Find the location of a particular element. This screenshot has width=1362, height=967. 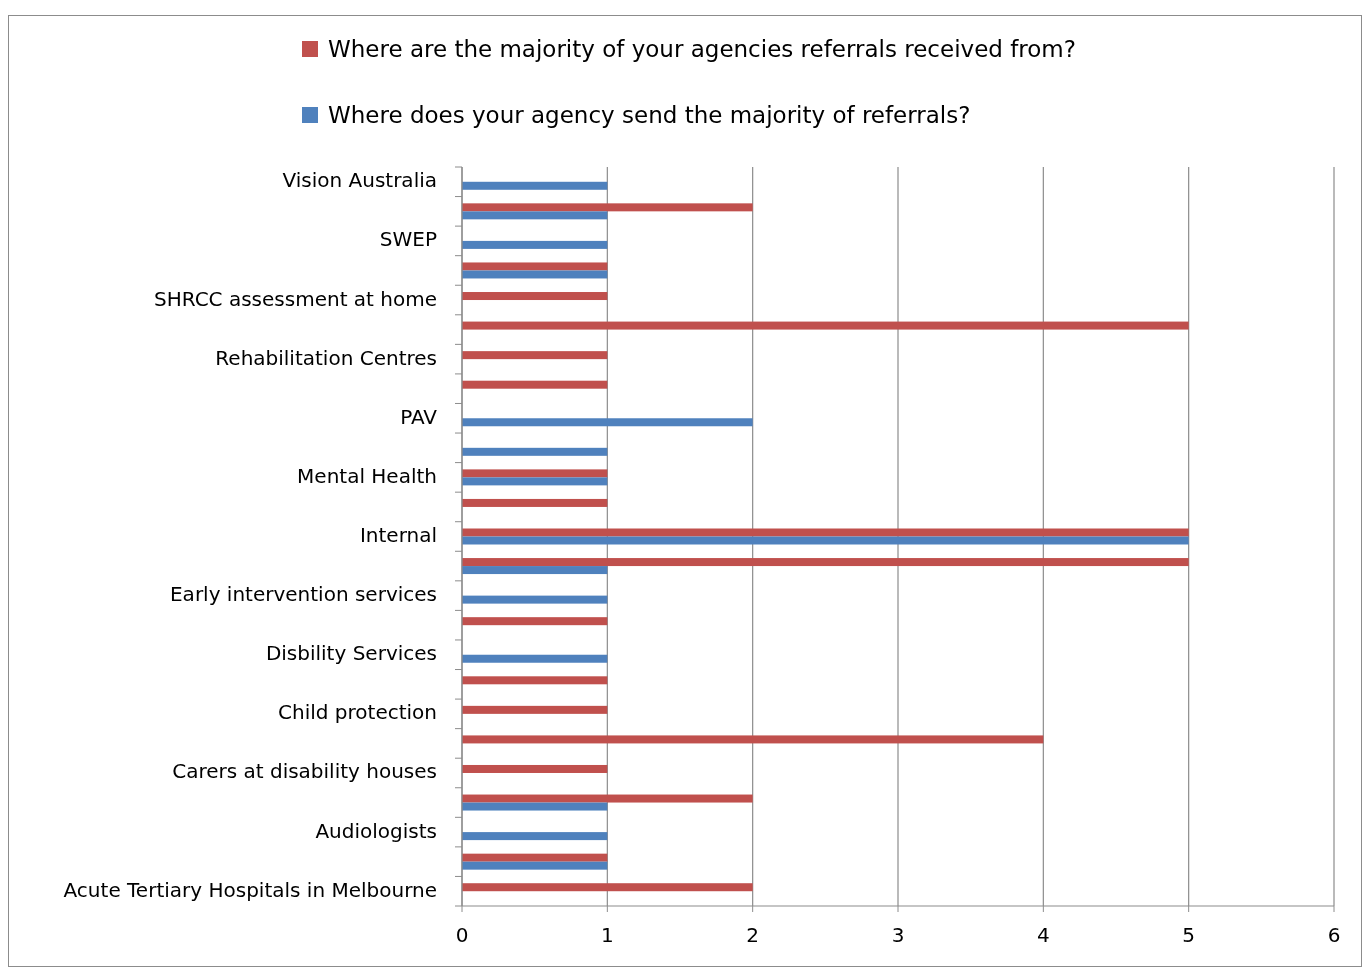

y-tick-label: Rehabilitation Centres is located at coordinates (326, 357).